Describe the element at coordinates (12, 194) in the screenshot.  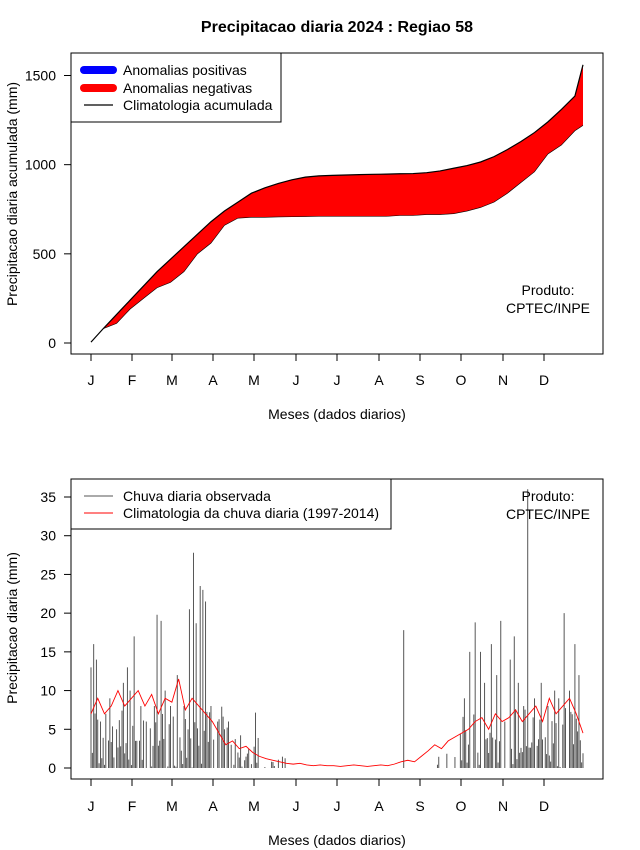
I see `cumulative-y-axis-label: Precipitacao diaria acumulada (mm)` at that location.